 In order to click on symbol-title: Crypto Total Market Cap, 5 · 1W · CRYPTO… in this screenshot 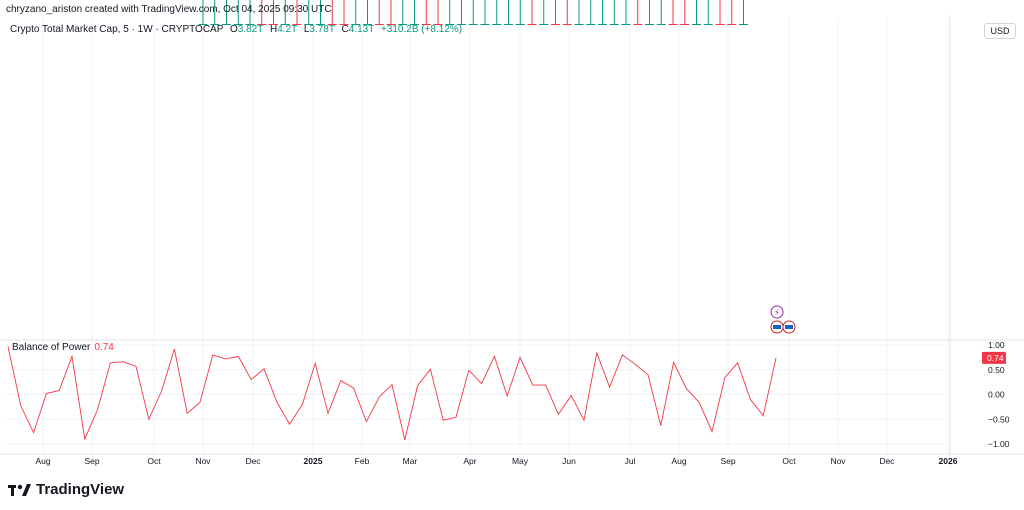, I will do `click(117, 29)`.